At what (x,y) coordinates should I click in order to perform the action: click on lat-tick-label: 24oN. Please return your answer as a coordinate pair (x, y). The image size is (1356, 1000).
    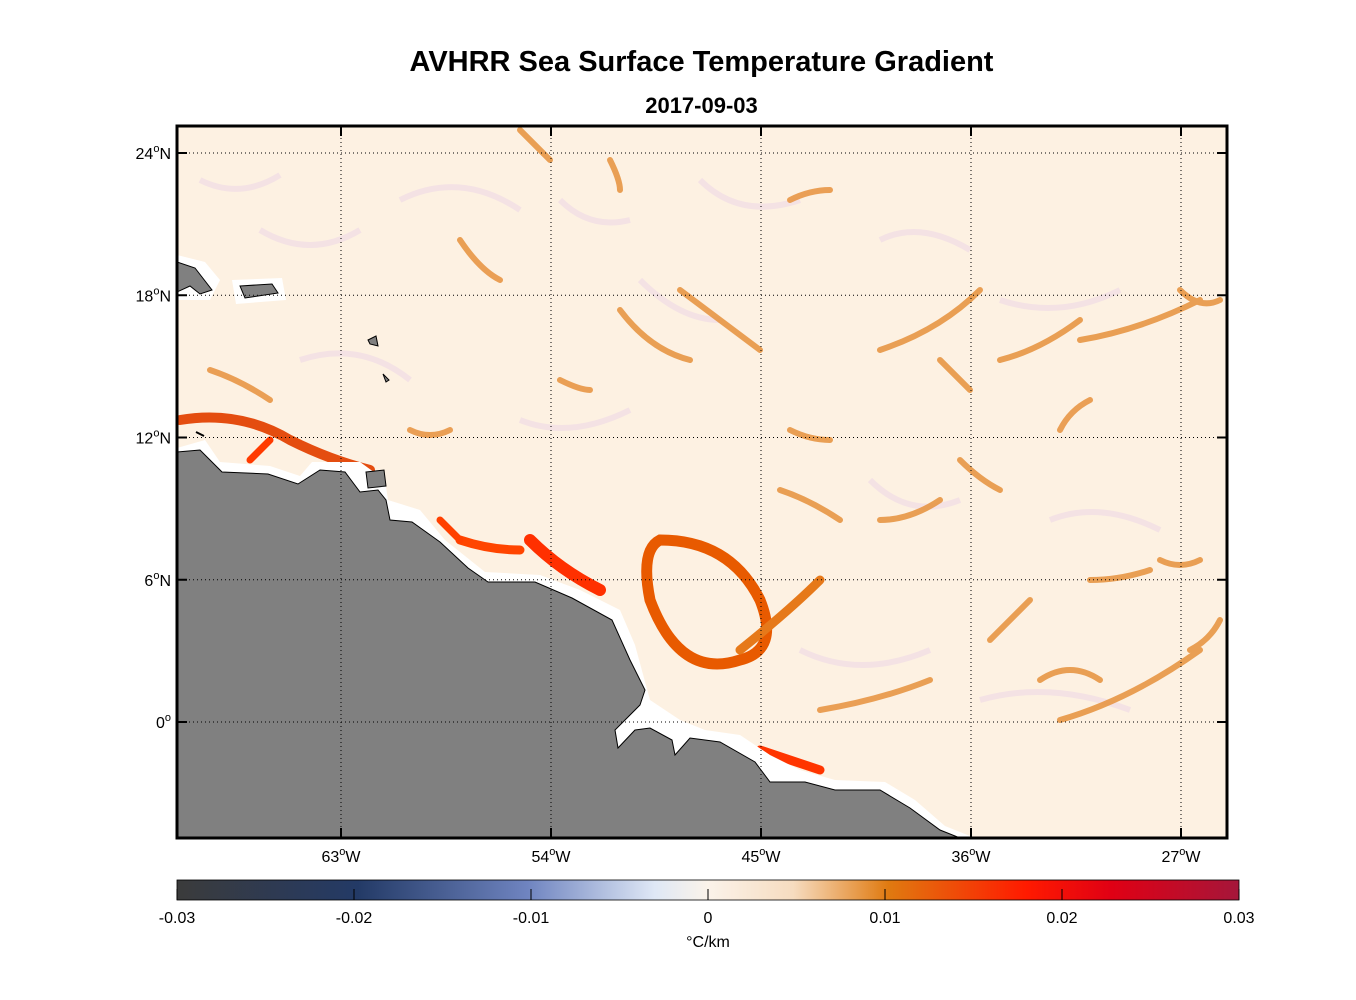
    Looking at the image, I should click on (153, 153).